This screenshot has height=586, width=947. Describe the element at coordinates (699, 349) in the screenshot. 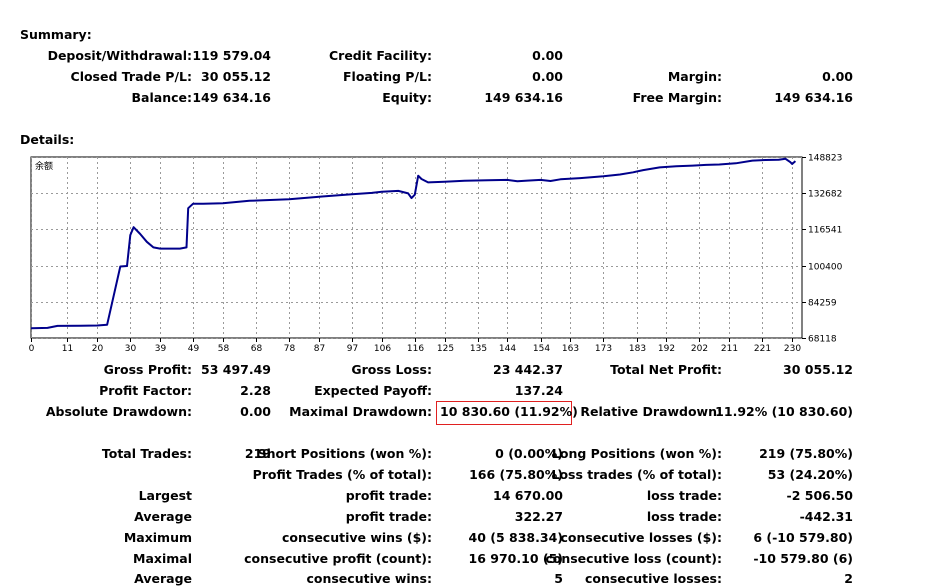

I see `x-tick-label: 202` at that location.